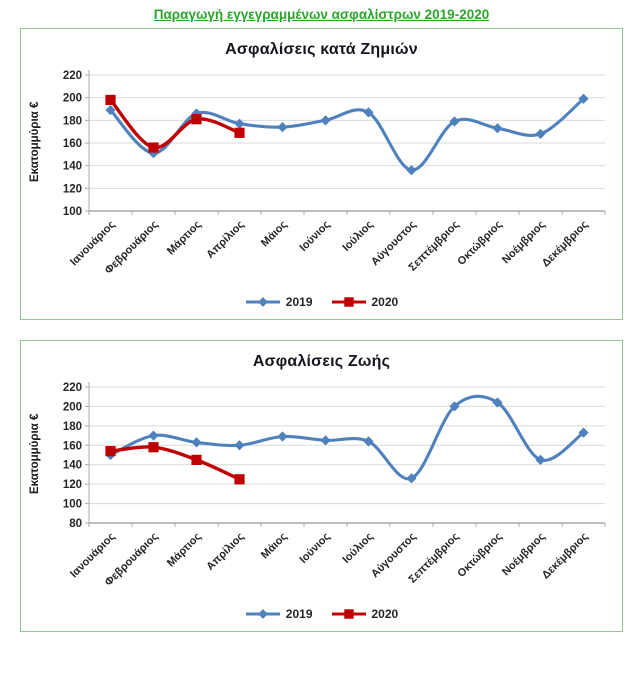 Image resolution: width=643 pixels, height=677 pixels. Describe the element at coordinates (321, 614) in the screenshot. I see `legend-life: 2019 2020` at that location.